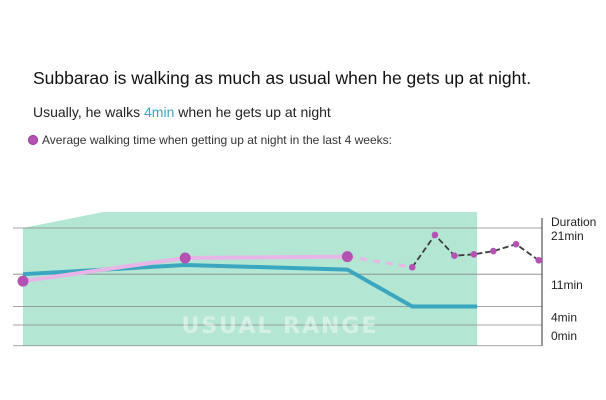 The height and width of the screenshot is (400, 606). Describe the element at coordinates (573, 222) in the screenshot. I see `y-axis-title: Duration` at that location.